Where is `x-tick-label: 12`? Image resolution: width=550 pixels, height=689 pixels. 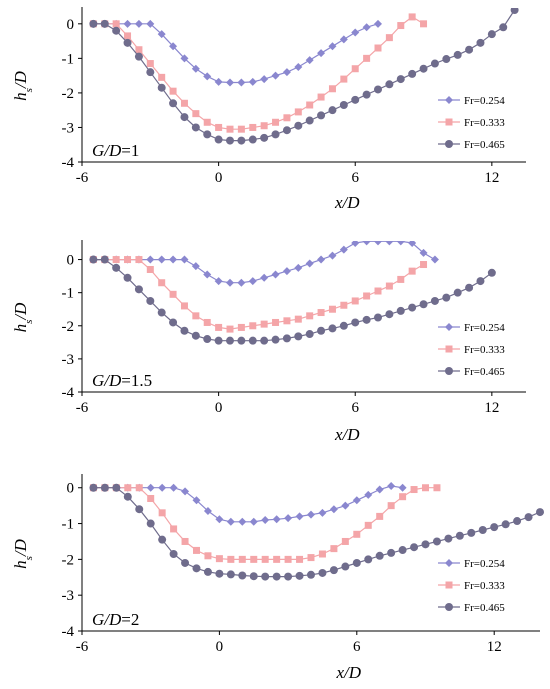
x-tick-label: 12 is located at coordinates (491, 408).